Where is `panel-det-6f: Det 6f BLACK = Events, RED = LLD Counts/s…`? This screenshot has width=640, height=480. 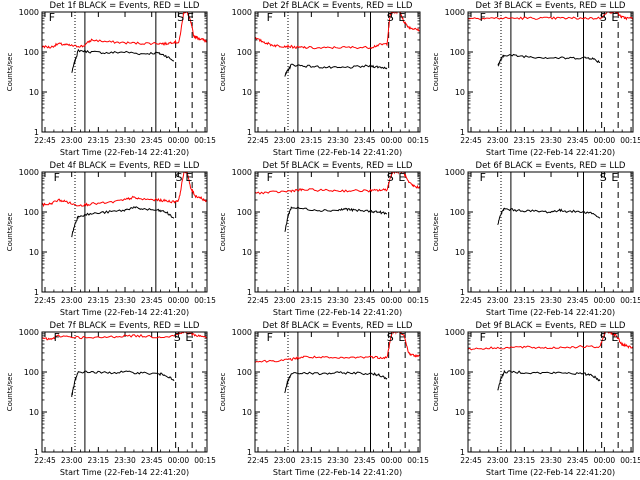 panel-det-6f: Det 6f BLACK = Events, RED = LLD Counts/s… is located at coordinates (536, 239).